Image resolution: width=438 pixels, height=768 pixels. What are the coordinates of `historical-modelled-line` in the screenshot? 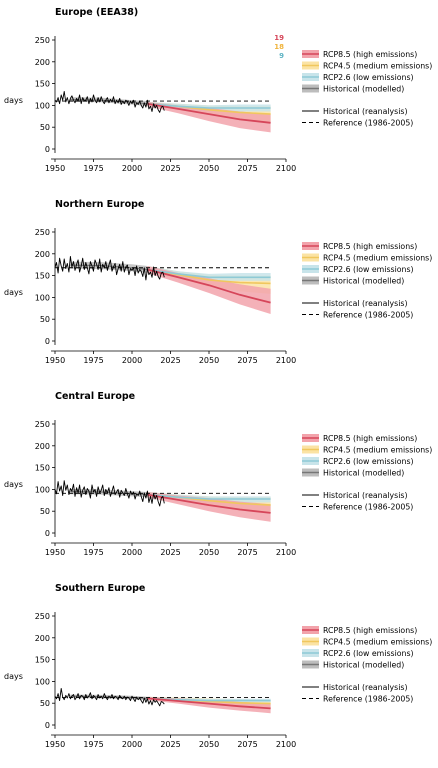 It's located at (109, 267).